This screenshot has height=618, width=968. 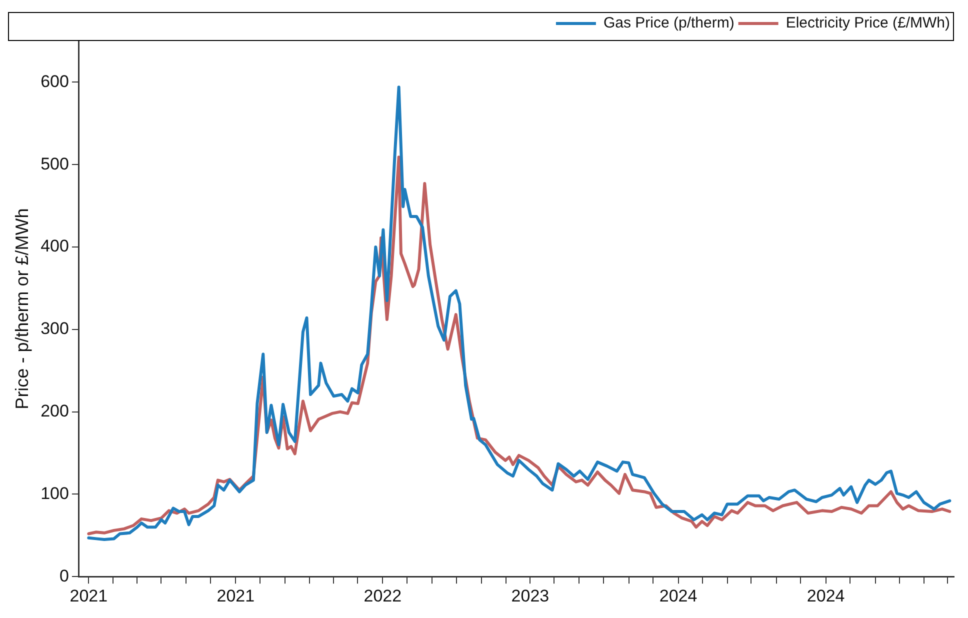 I want to click on y-tick-label: 100, so click(x=54, y=493).